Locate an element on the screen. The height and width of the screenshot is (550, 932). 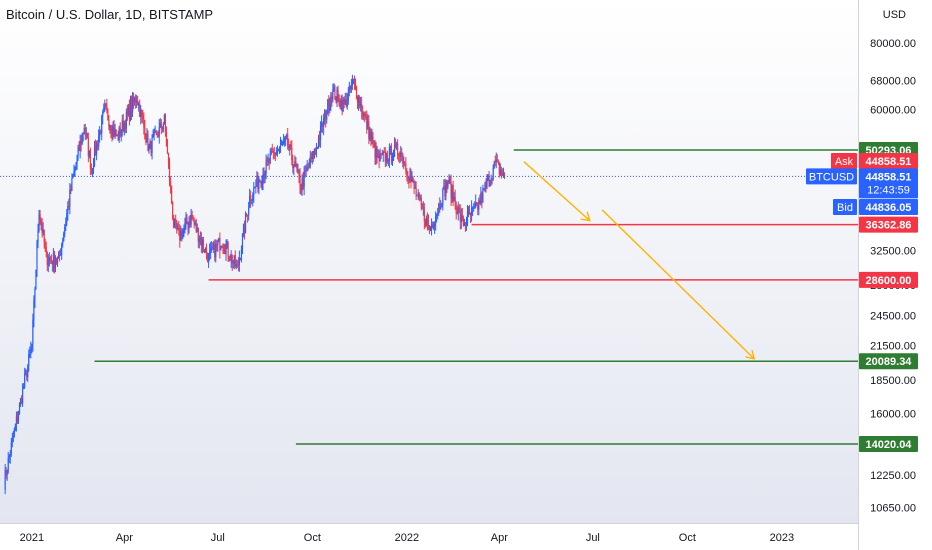
level-tag-value: 36362.86 is located at coordinates (889, 226).